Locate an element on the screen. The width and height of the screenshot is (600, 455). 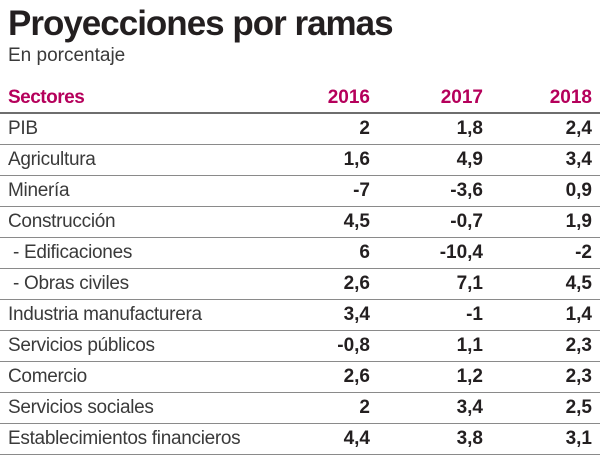
value-cell-2017: -3,6 is located at coordinates (466, 190).